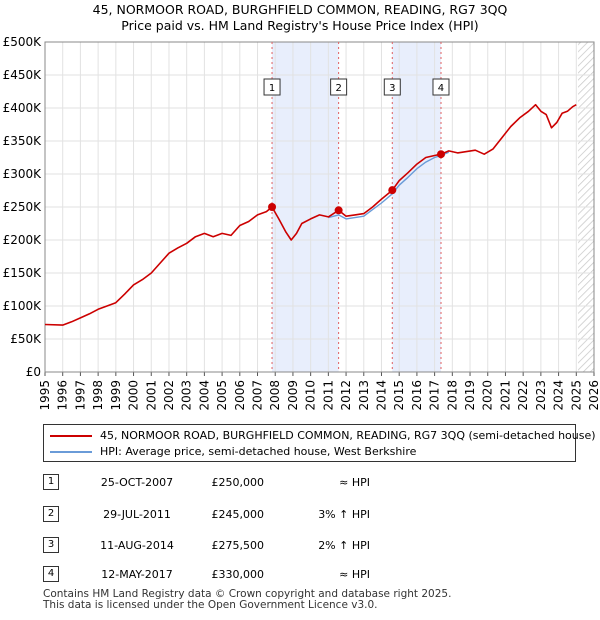 The image size is (600, 620). I want to click on x-tick-label: 2024, so click(559, 395).